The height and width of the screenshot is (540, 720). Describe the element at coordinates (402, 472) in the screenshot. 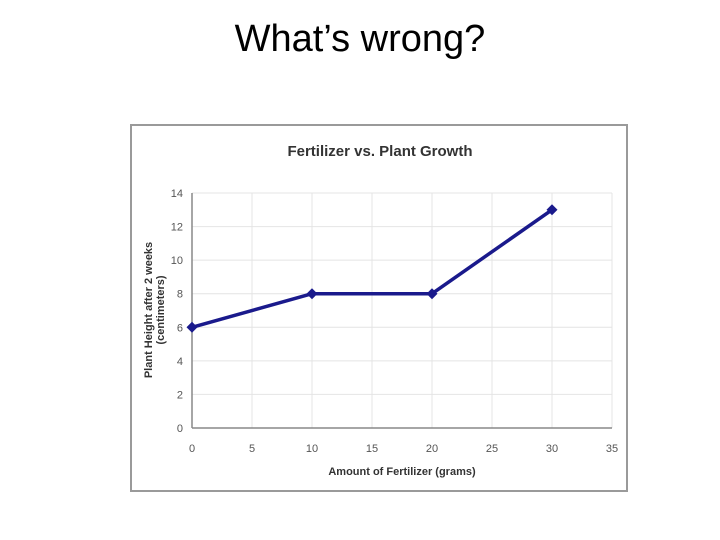

I see `x-axis-label: Amount of Fertilizer (grams)` at that location.